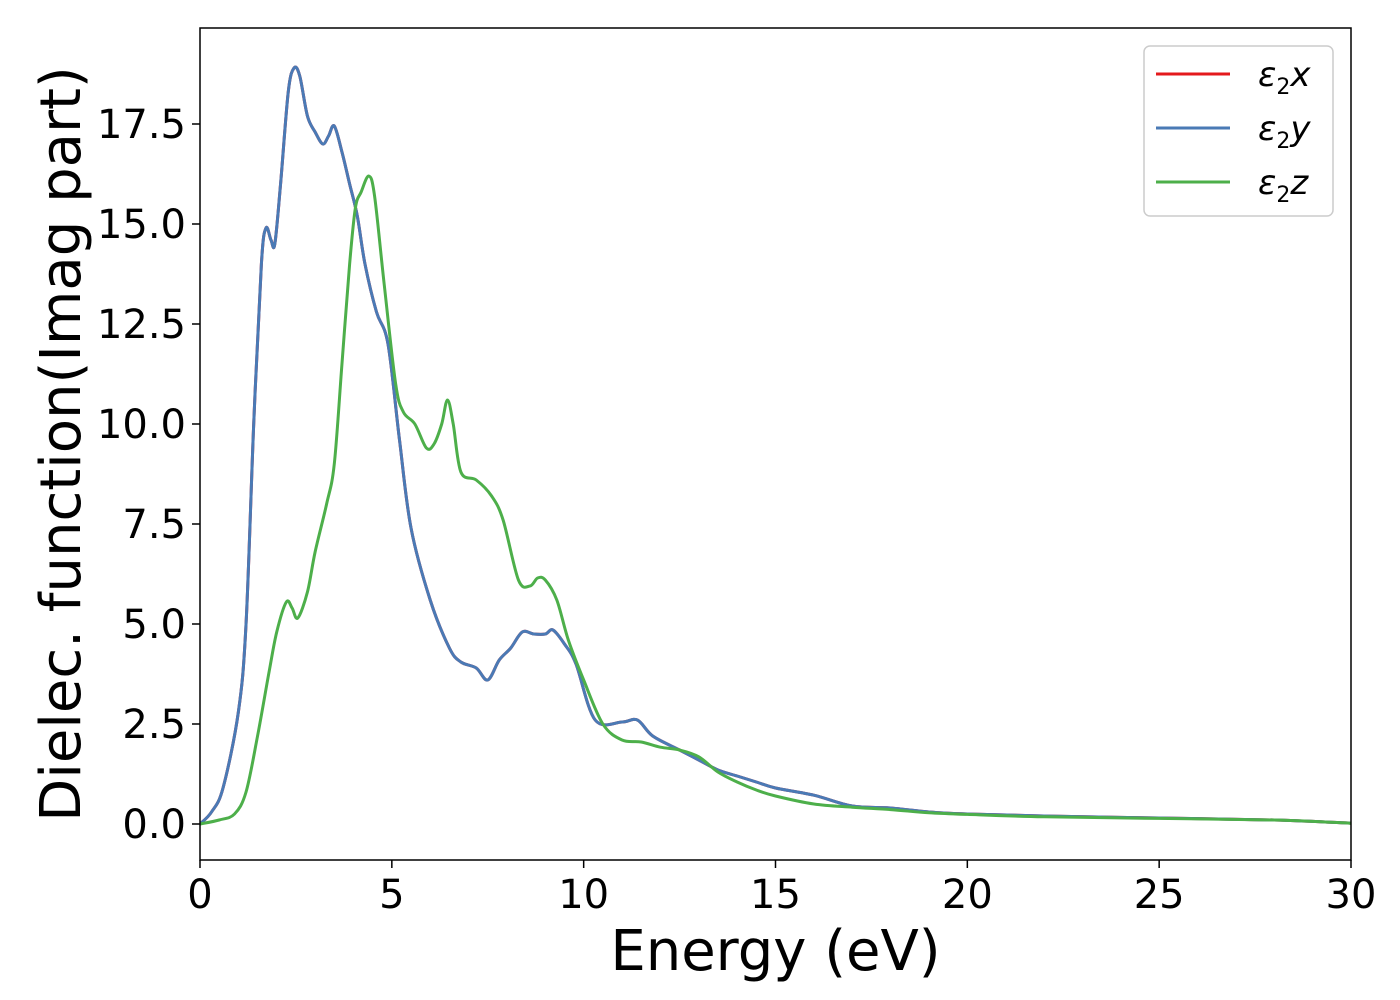 This screenshot has height=1000, width=1400. What do you see at coordinates (775, 895) in the screenshot?
I see `x-tick-label: 15` at bounding box center [775, 895].